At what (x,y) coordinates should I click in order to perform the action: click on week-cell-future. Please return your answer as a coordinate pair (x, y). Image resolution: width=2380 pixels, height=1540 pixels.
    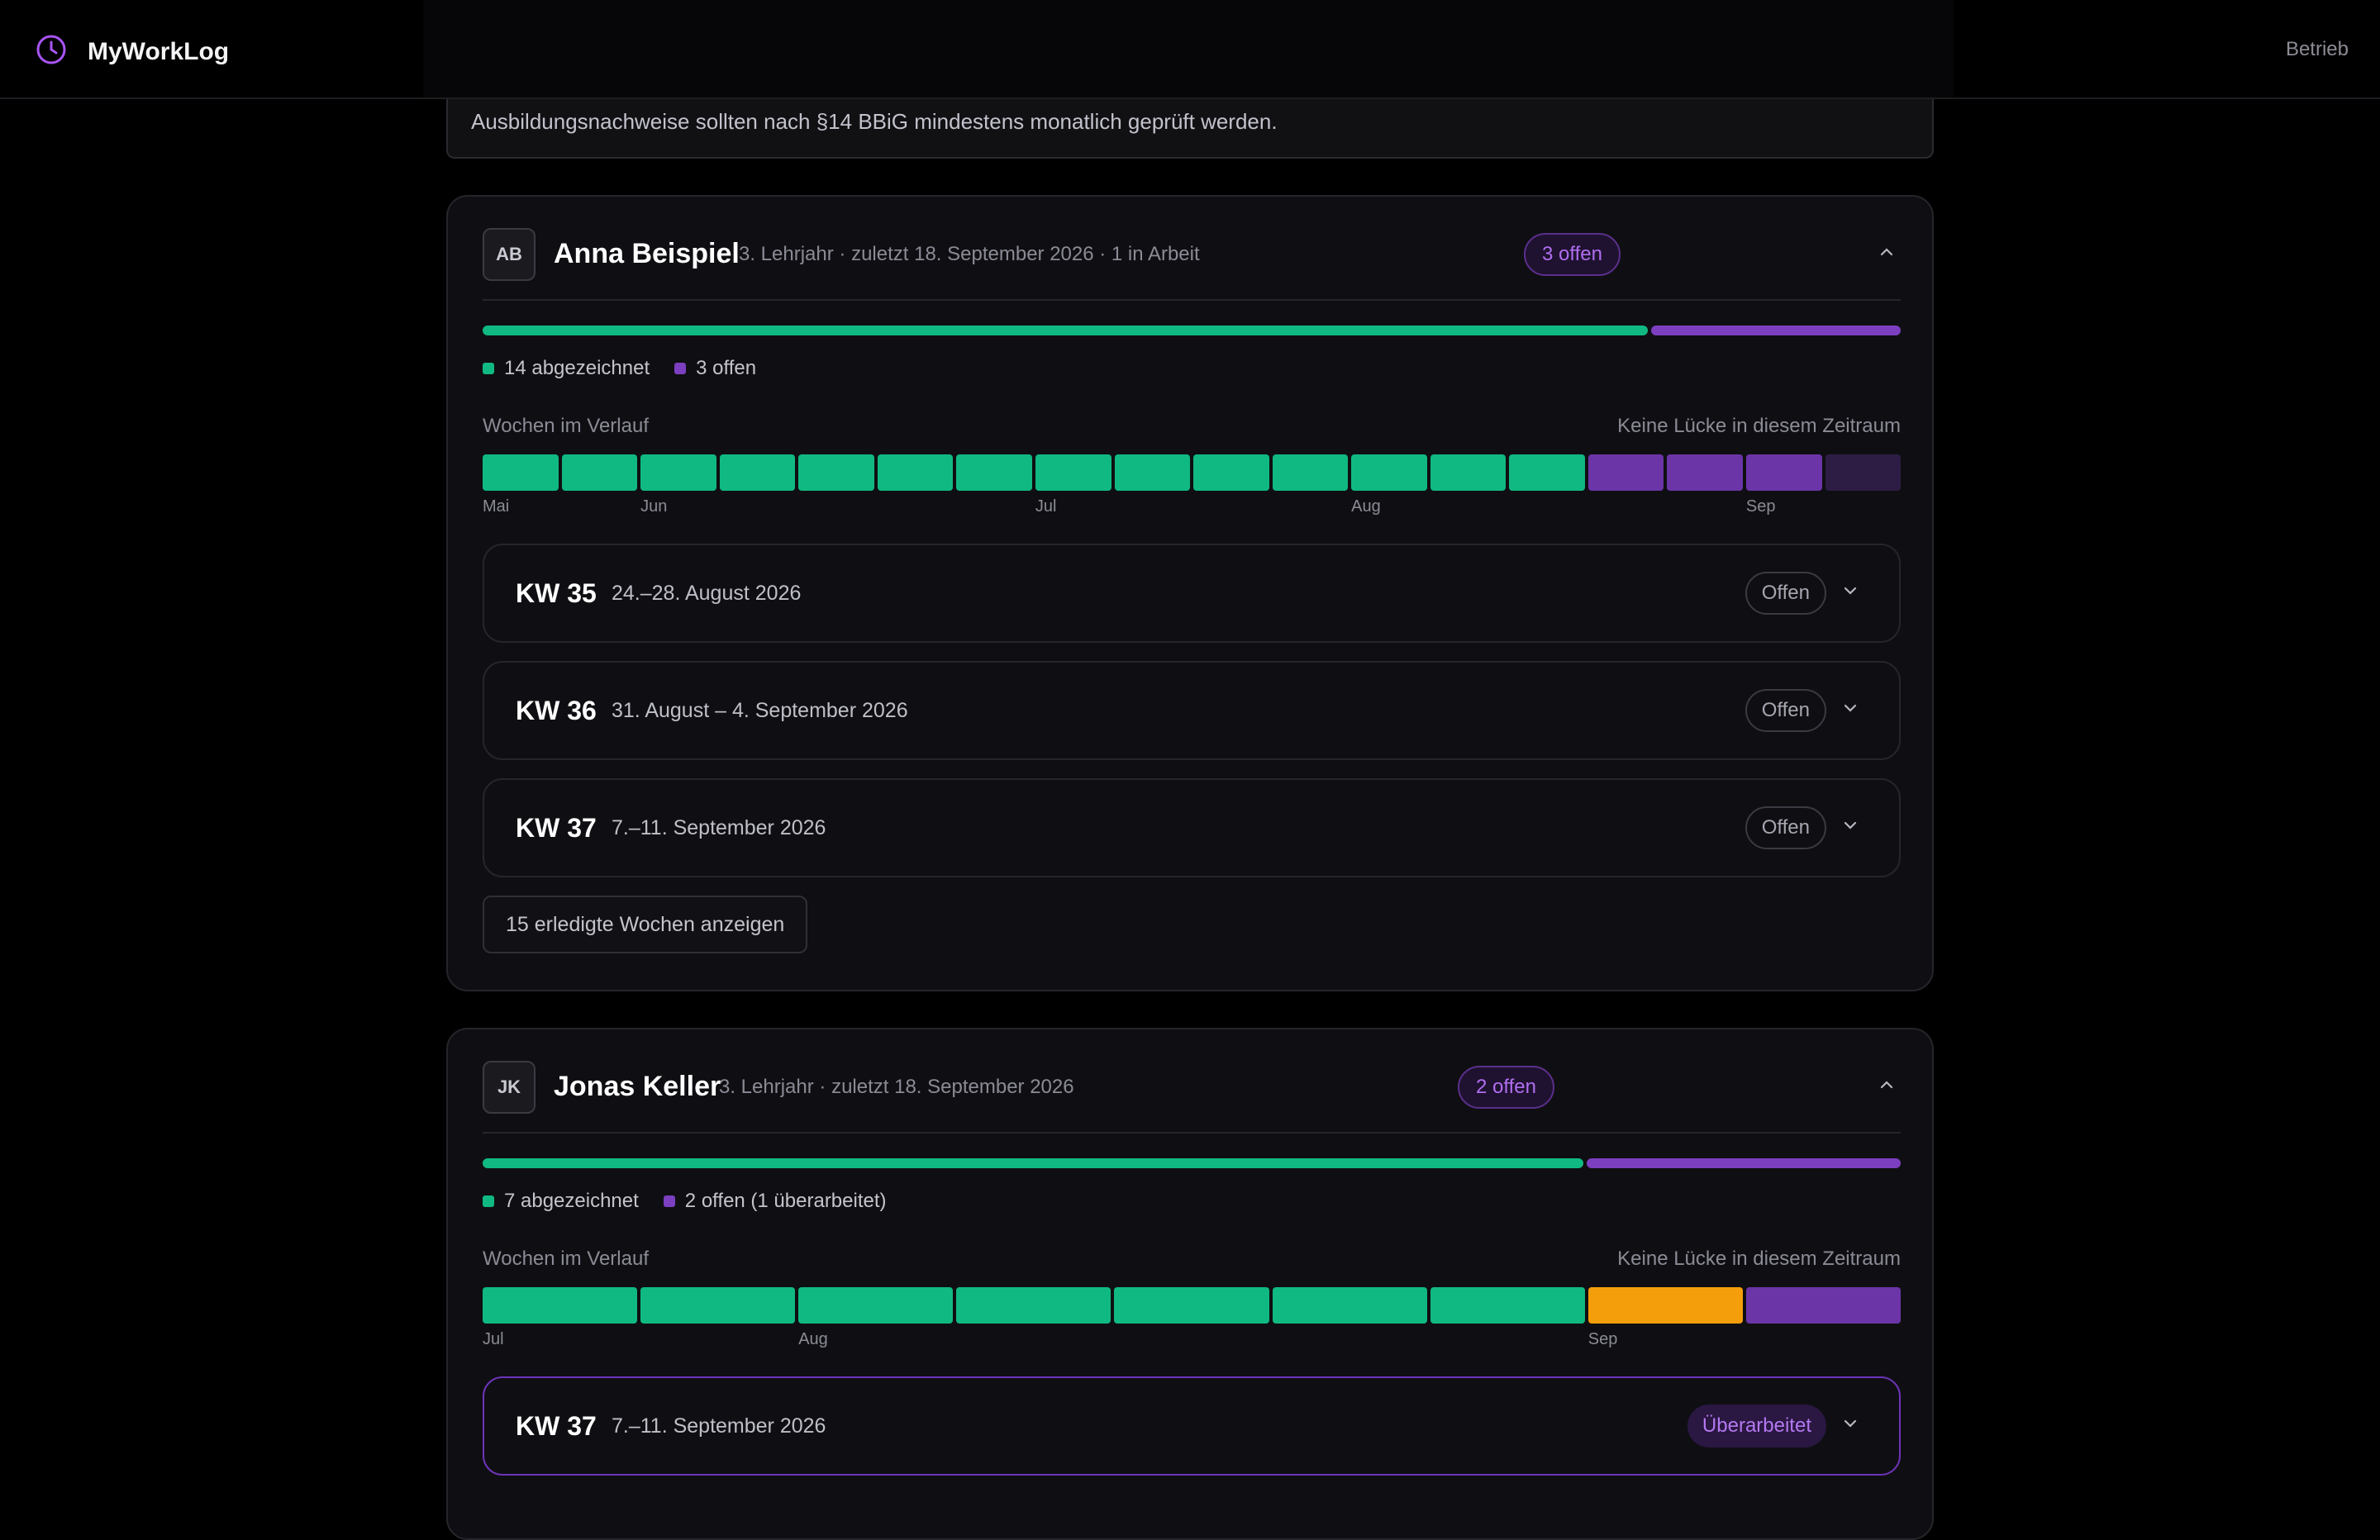
    Looking at the image, I should click on (1863, 472).